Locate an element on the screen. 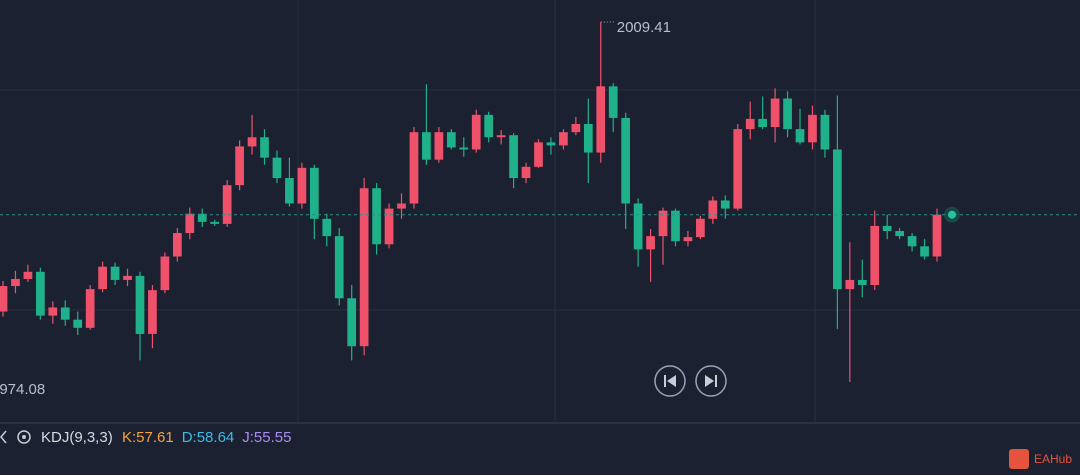  price-dot is located at coordinates (952, 214).